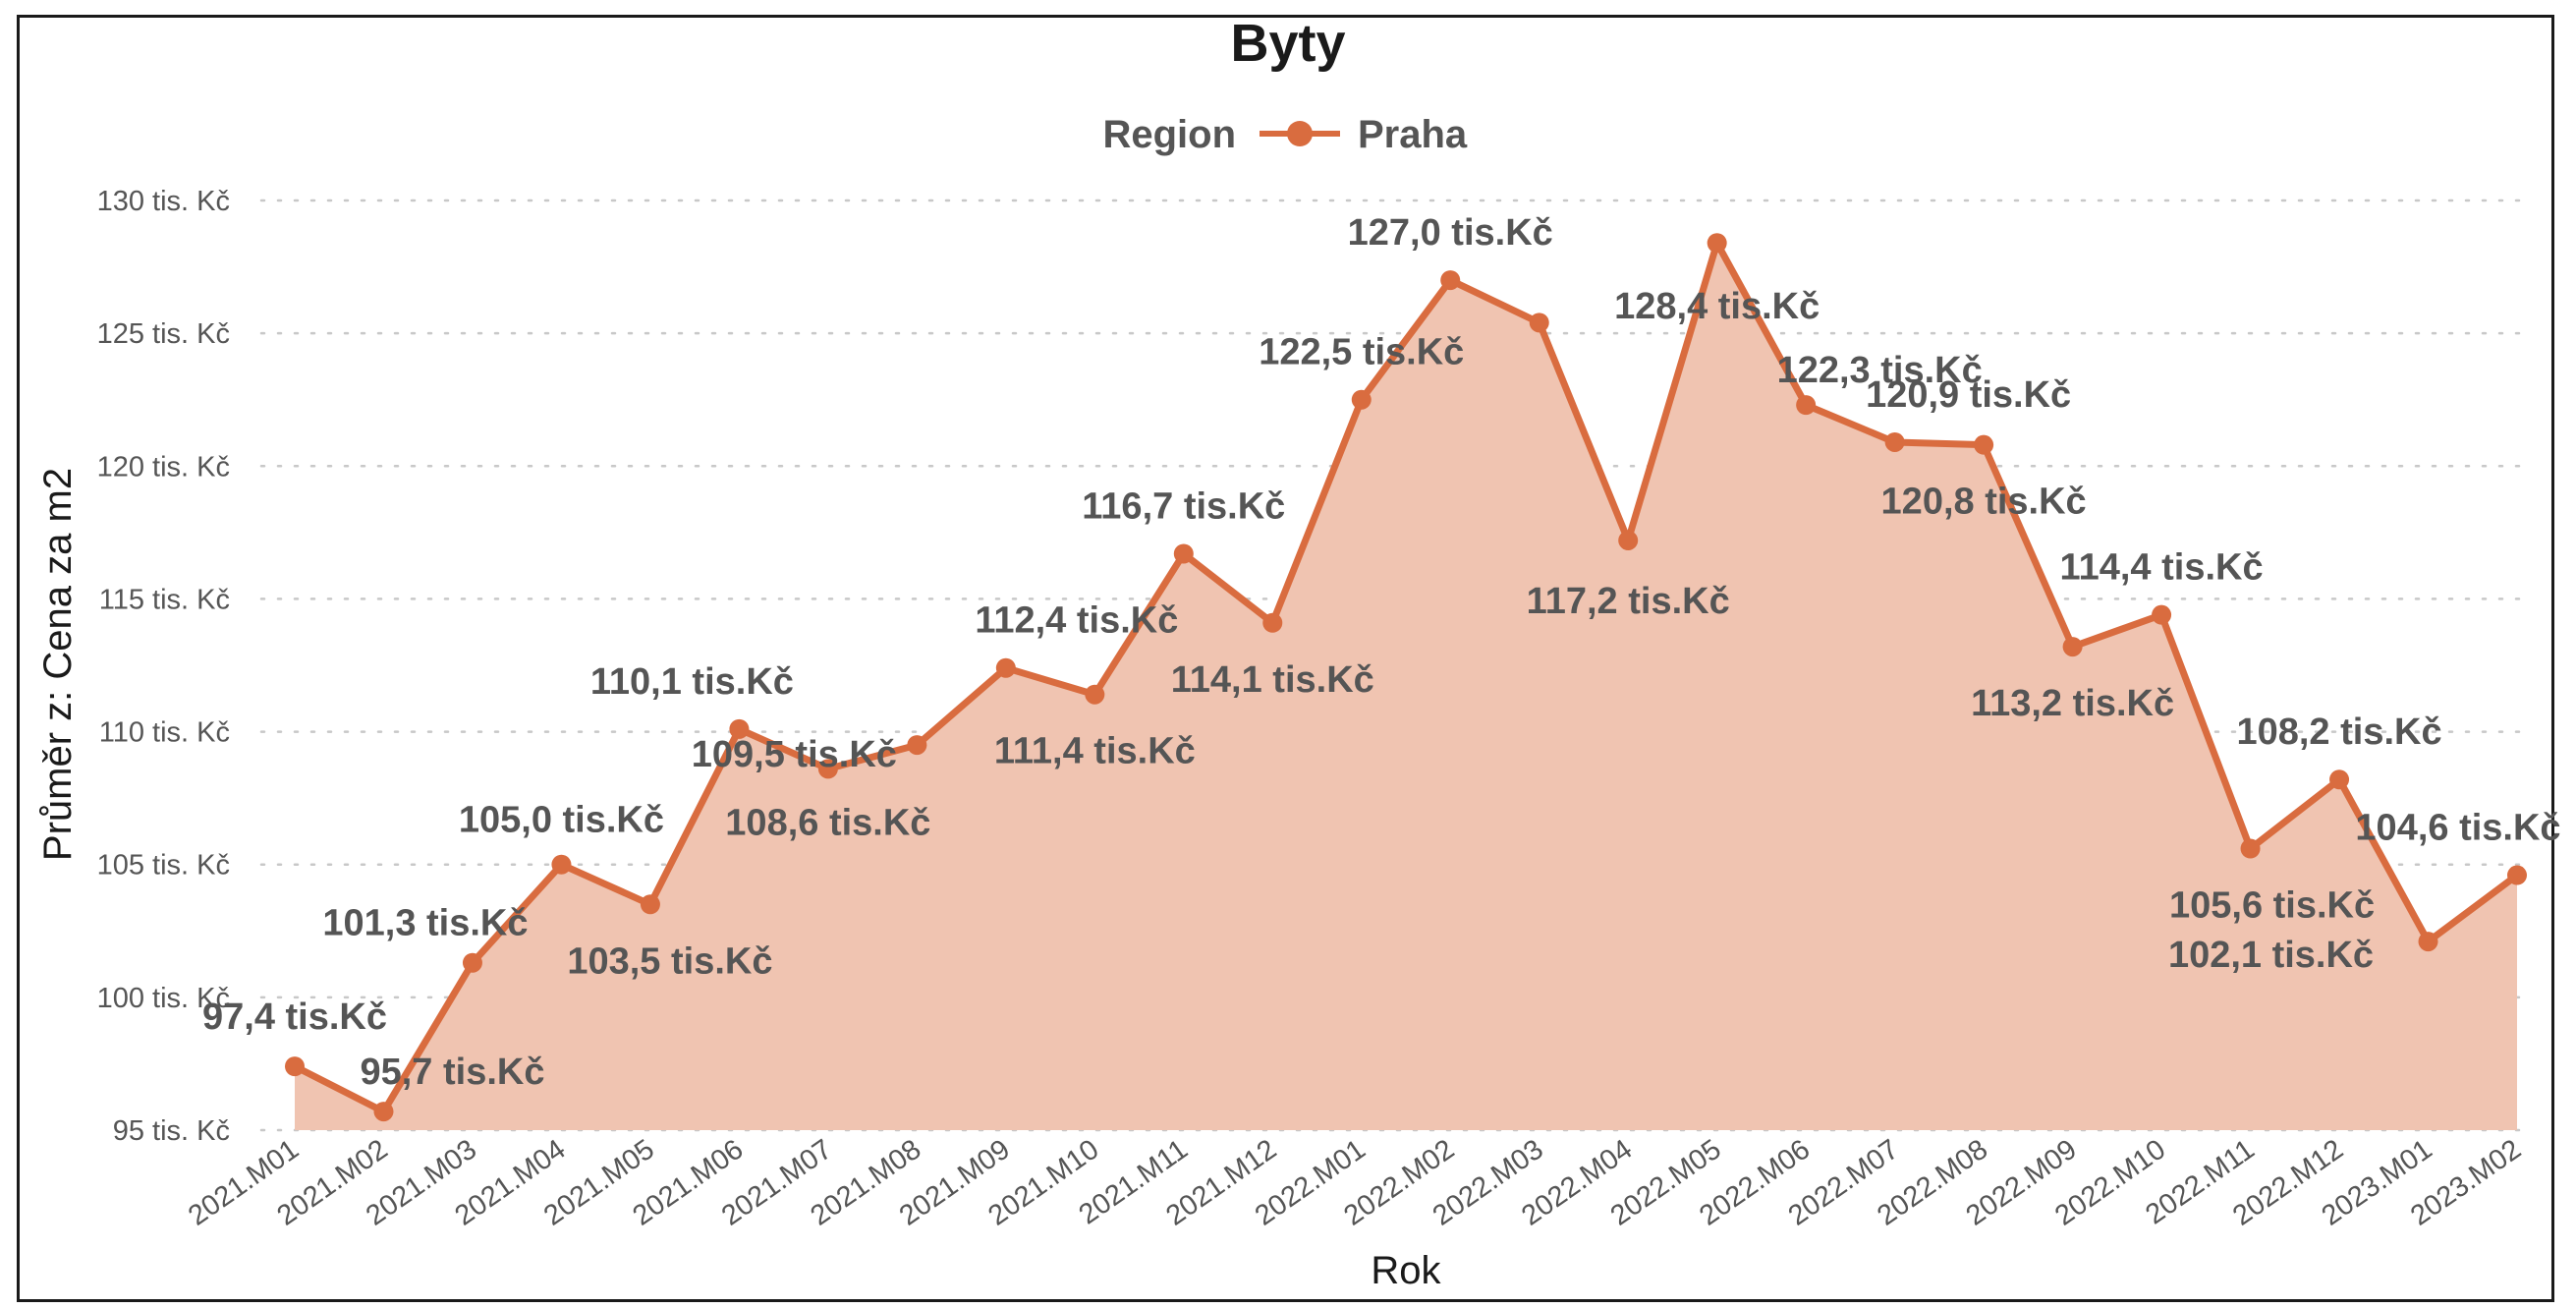 Image resolution: width=2576 pixels, height=1309 pixels. Describe the element at coordinates (294, 1017) in the screenshot. I see `data-label: 97,4 tis.Kč` at that location.